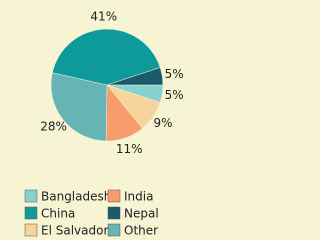  I want to click on legend-label: El Salvador, so click(74, 231).